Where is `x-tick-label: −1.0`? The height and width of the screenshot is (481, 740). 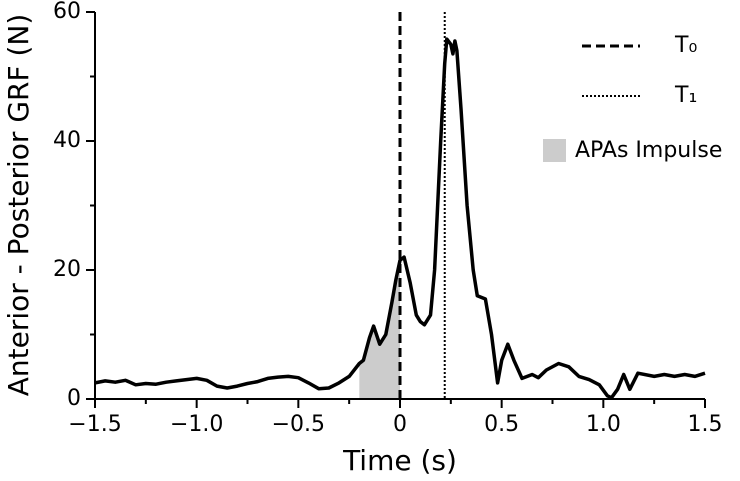 x-tick-label: −1.0 is located at coordinates (196, 424).